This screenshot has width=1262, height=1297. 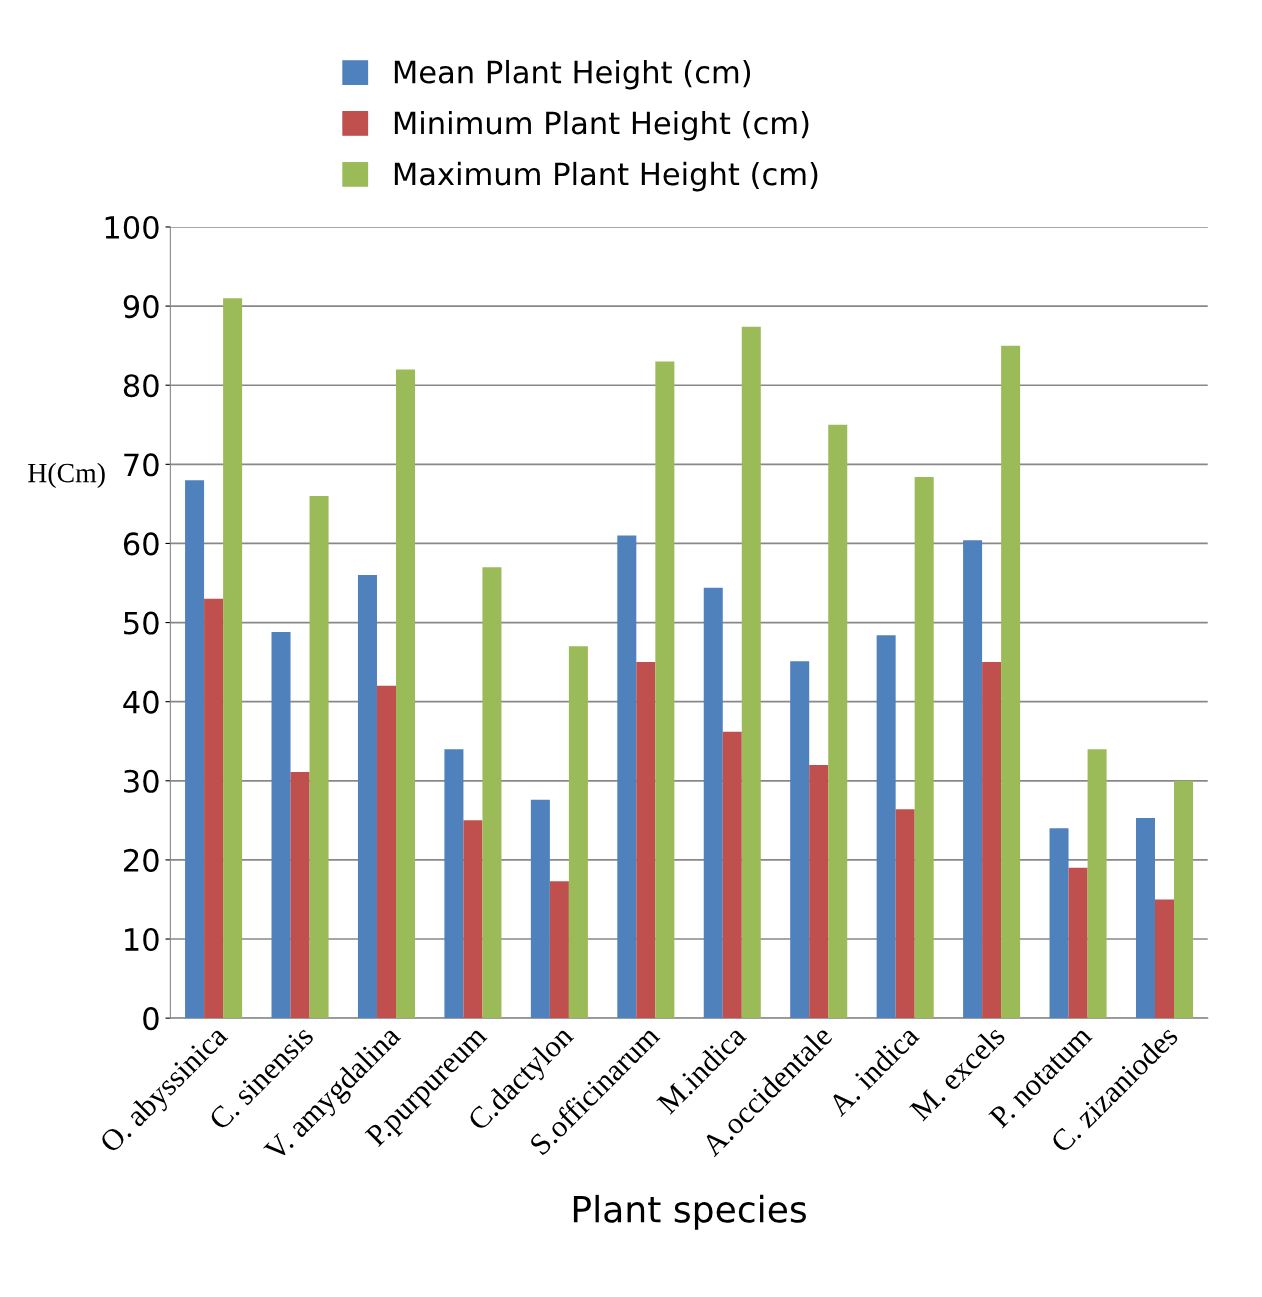 What do you see at coordinates (141, 307) in the screenshot?
I see `y-tick-label: 90` at bounding box center [141, 307].